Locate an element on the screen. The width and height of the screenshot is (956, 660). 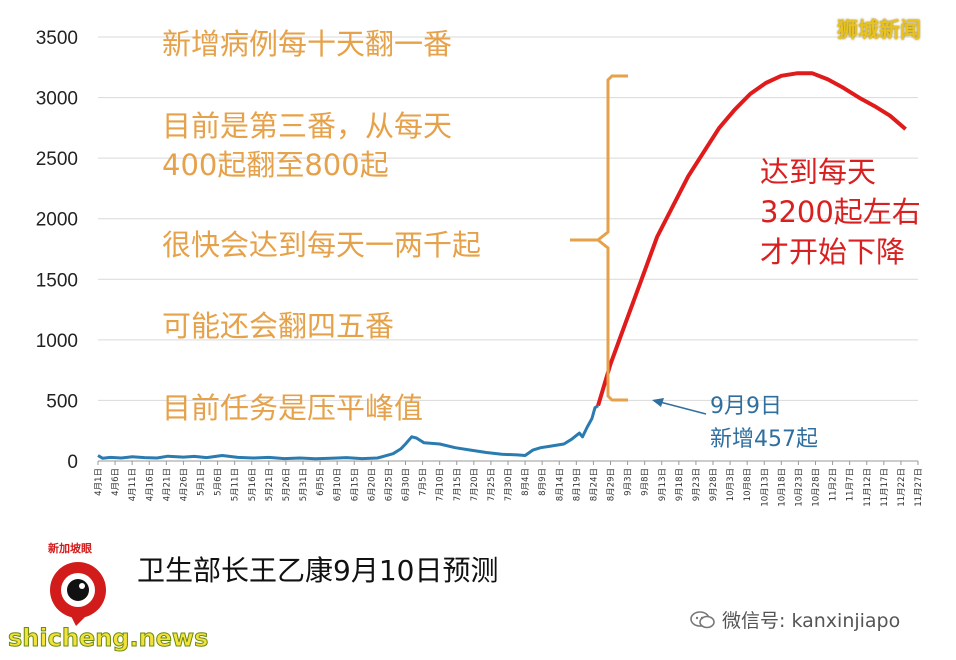
x-tick-label: 9月8日 is located at coordinates (646, 482).